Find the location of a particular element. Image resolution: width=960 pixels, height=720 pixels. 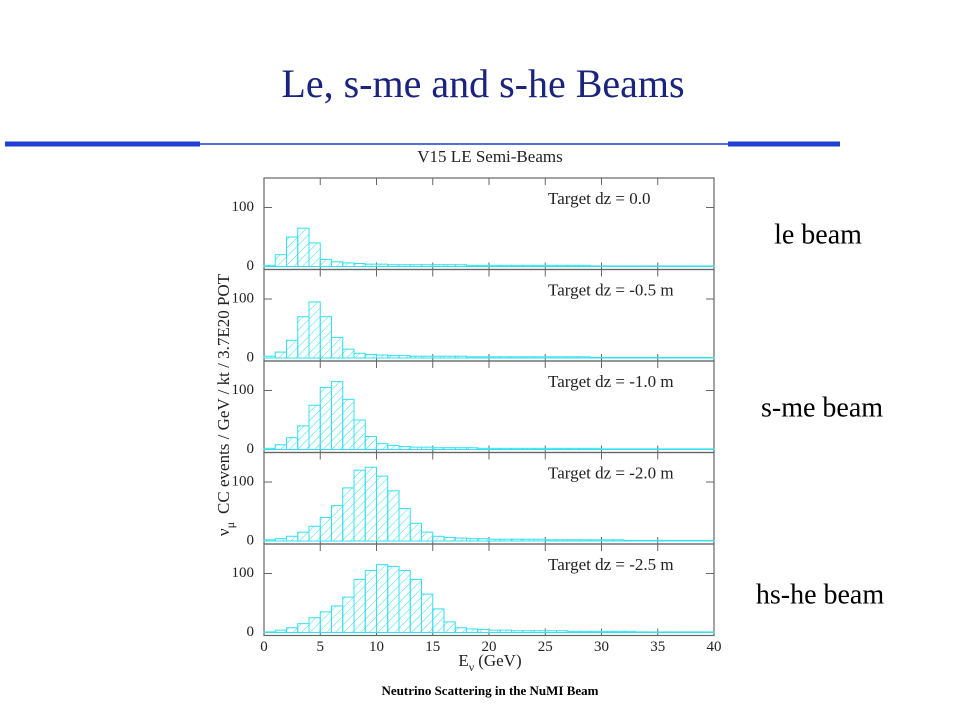

panel-annotation: Target dz = 0.0 is located at coordinates (599, 198).